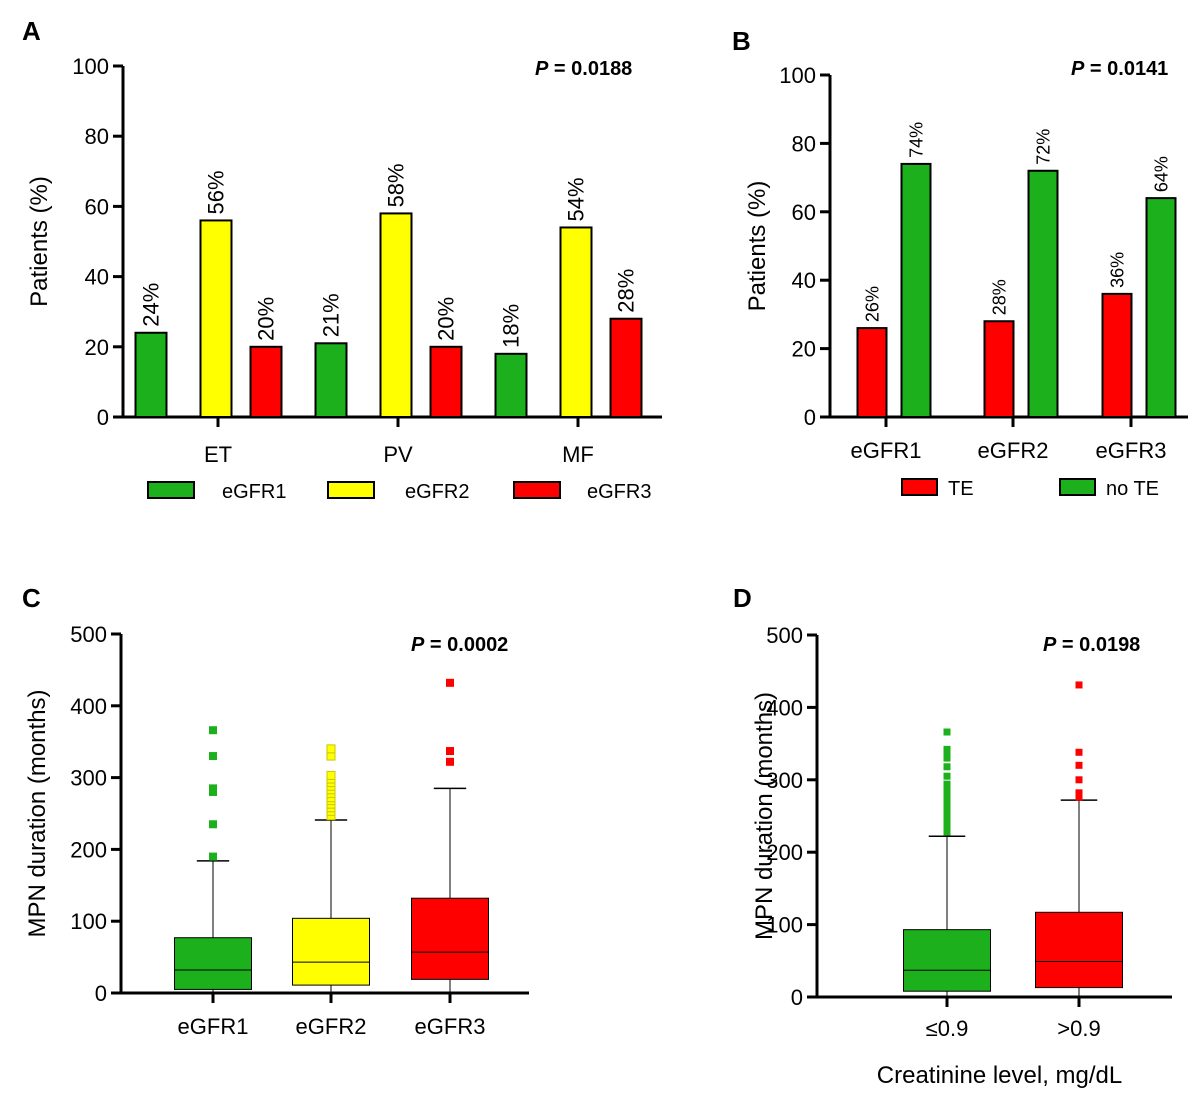 The height and width of the screenshot is (1096, 1203). Describe the element at coordinates (88, 634) in the screenshot. I see `y-tick-label-C: 500` at that location.